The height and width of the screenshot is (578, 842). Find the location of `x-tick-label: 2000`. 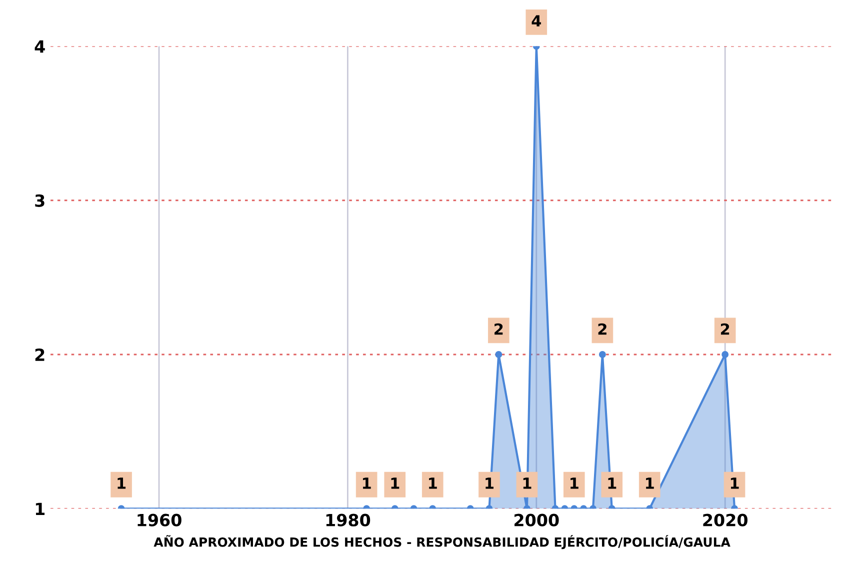

x-tick-label: 2000 is located at coordinates (536, 520).